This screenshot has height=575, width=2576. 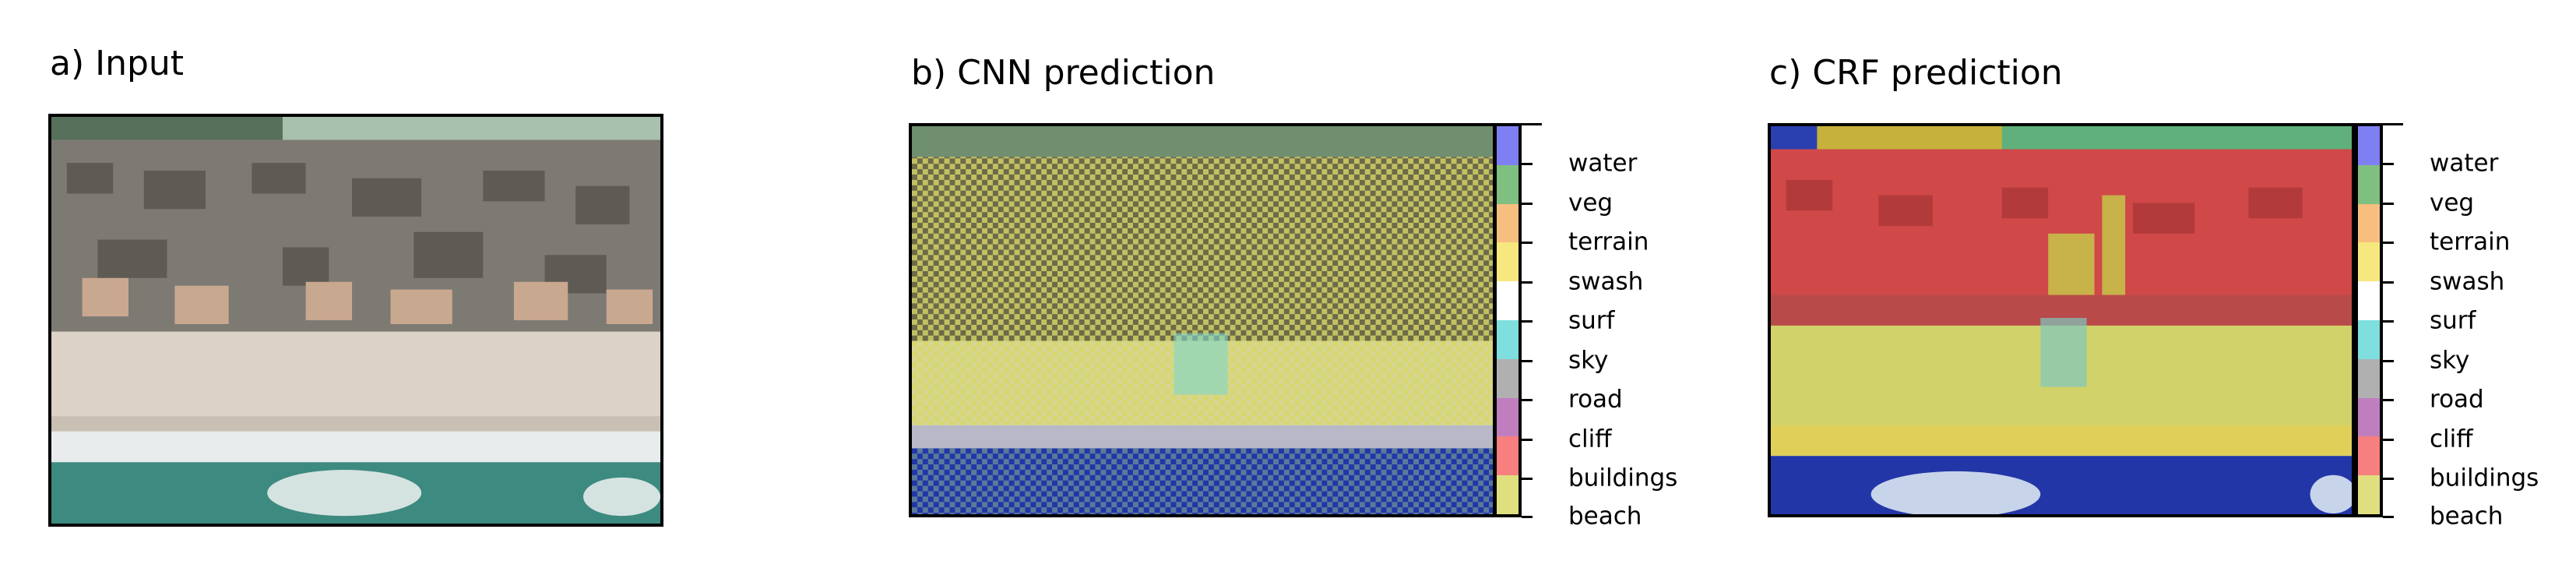 I want to click on cnn-swatch-sky, so click(x=1508, y=339).